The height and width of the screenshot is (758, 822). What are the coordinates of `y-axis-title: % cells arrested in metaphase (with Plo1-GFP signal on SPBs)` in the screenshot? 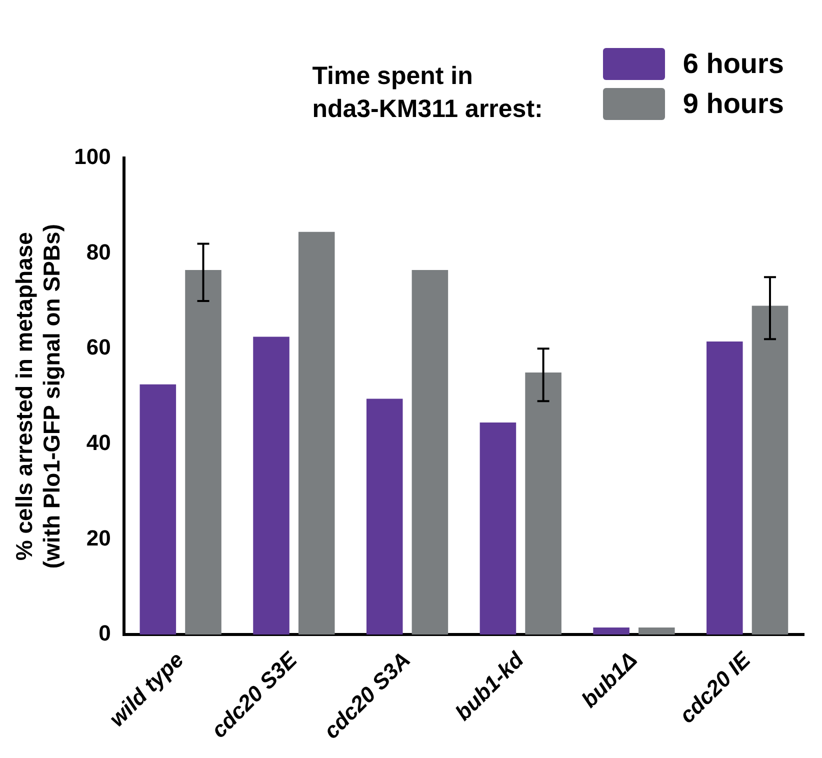 It's located at (38, 396).